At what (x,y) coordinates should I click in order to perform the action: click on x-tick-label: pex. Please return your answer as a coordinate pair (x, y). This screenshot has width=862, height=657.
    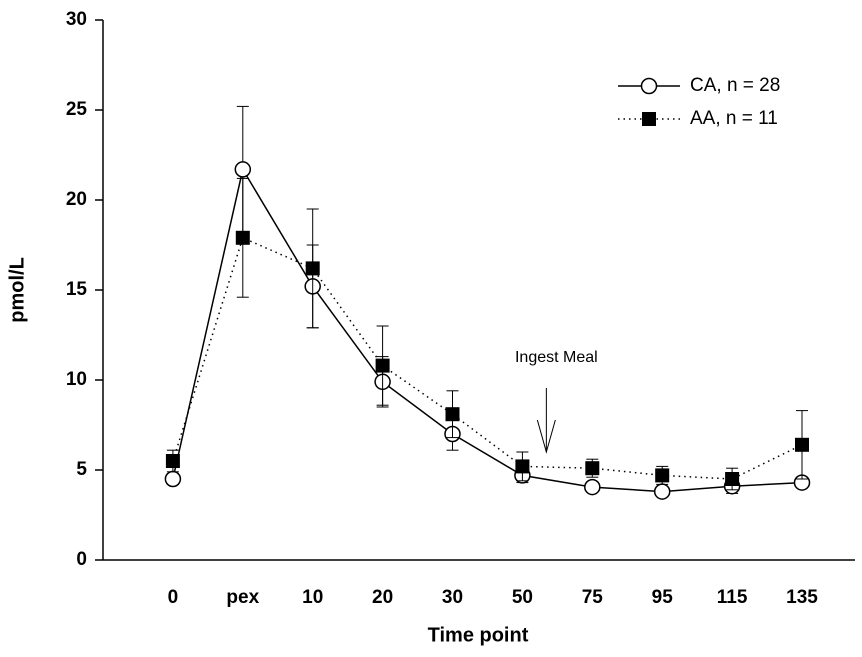
    Looking at the image, I should click on (242, 597).